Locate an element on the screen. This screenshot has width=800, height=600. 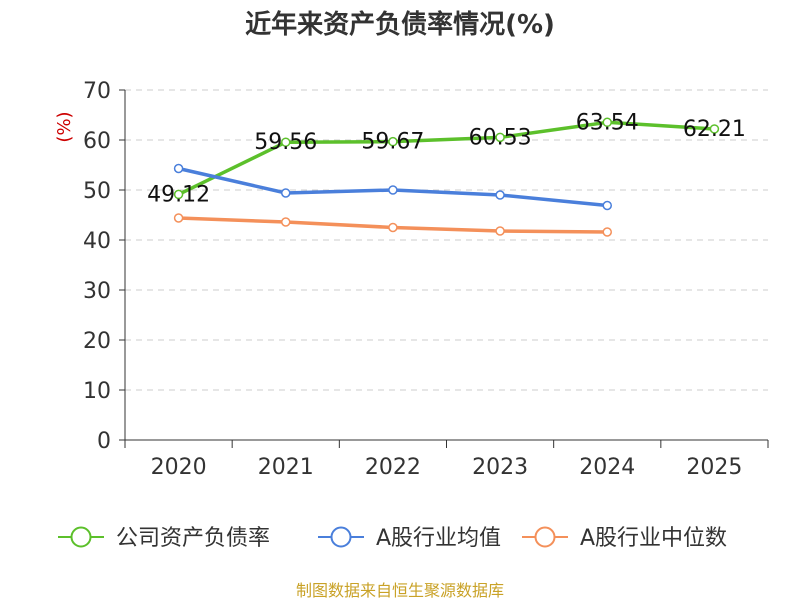
point-1-2022 is located at coordinates (393, 190).